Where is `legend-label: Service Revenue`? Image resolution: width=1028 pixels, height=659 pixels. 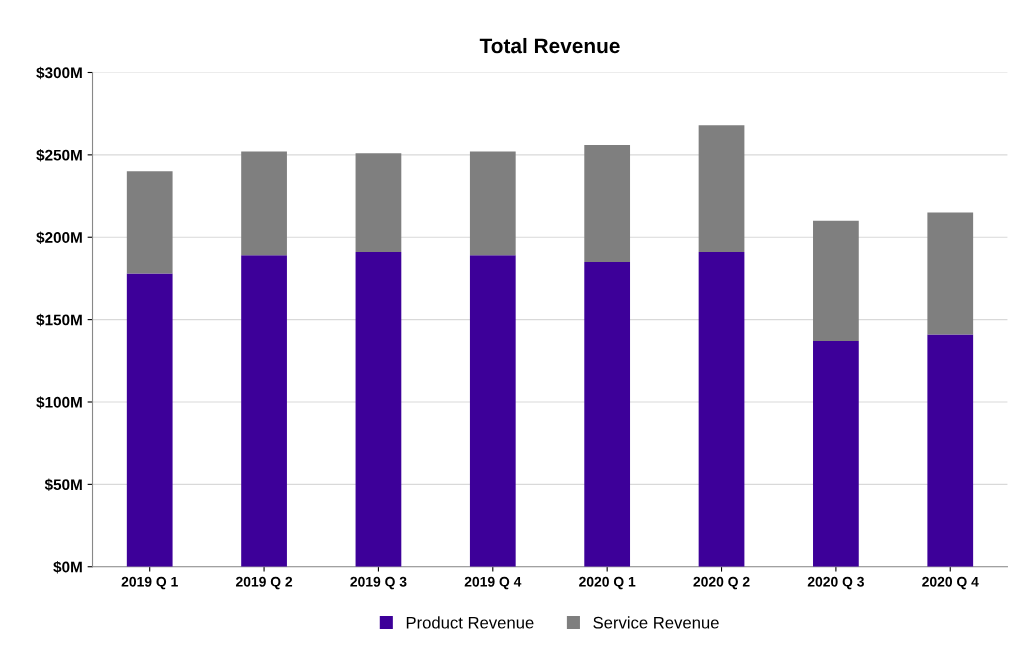 legend-label: Service Revenue is located at coordinates (656, 622).